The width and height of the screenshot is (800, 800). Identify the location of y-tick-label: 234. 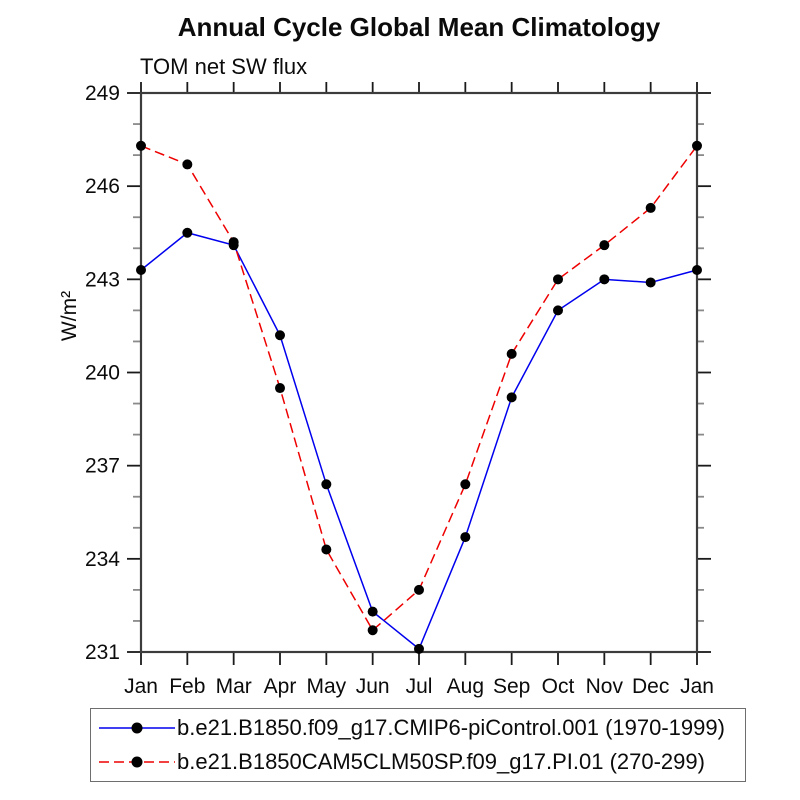
(102, 559).